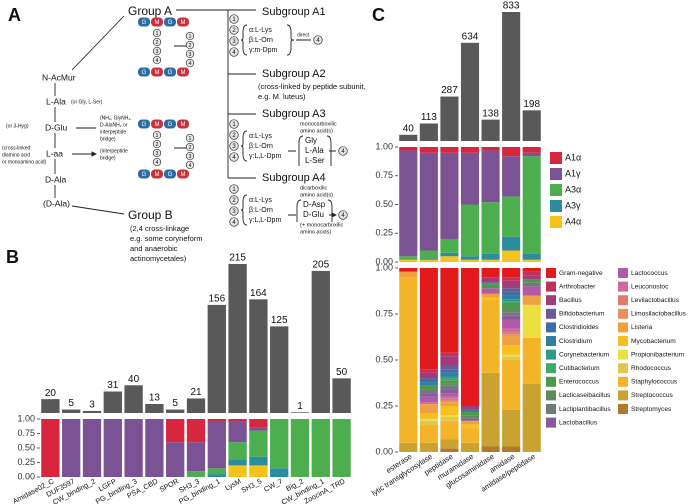  I want to click on y-tick-label: 0.75, so click(384, 313).